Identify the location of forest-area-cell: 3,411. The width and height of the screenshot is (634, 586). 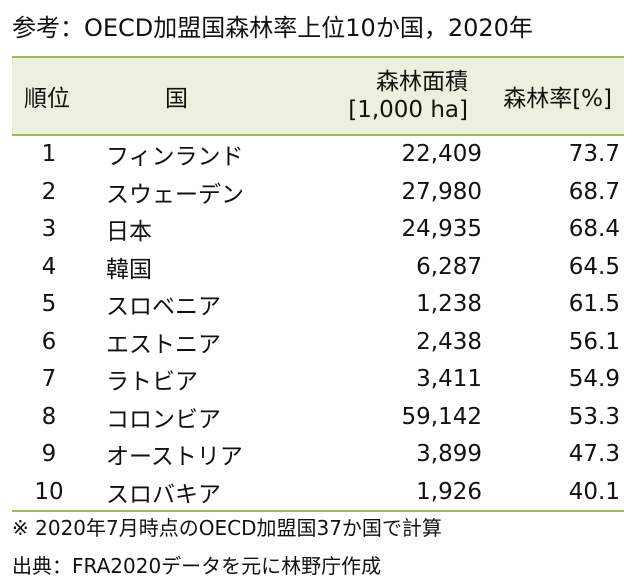
(397, 379).